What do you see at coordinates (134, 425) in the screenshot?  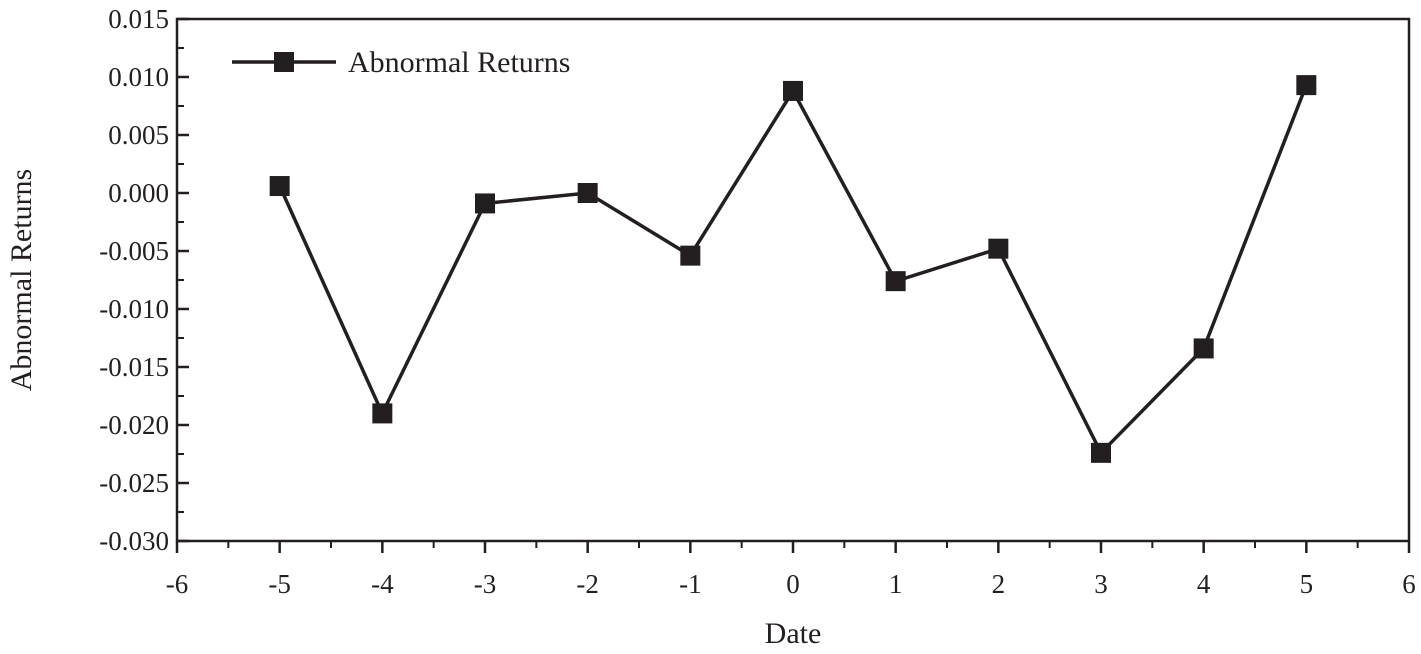 I see `y-tick-label: -0.020` at bounding box center [134, 425].